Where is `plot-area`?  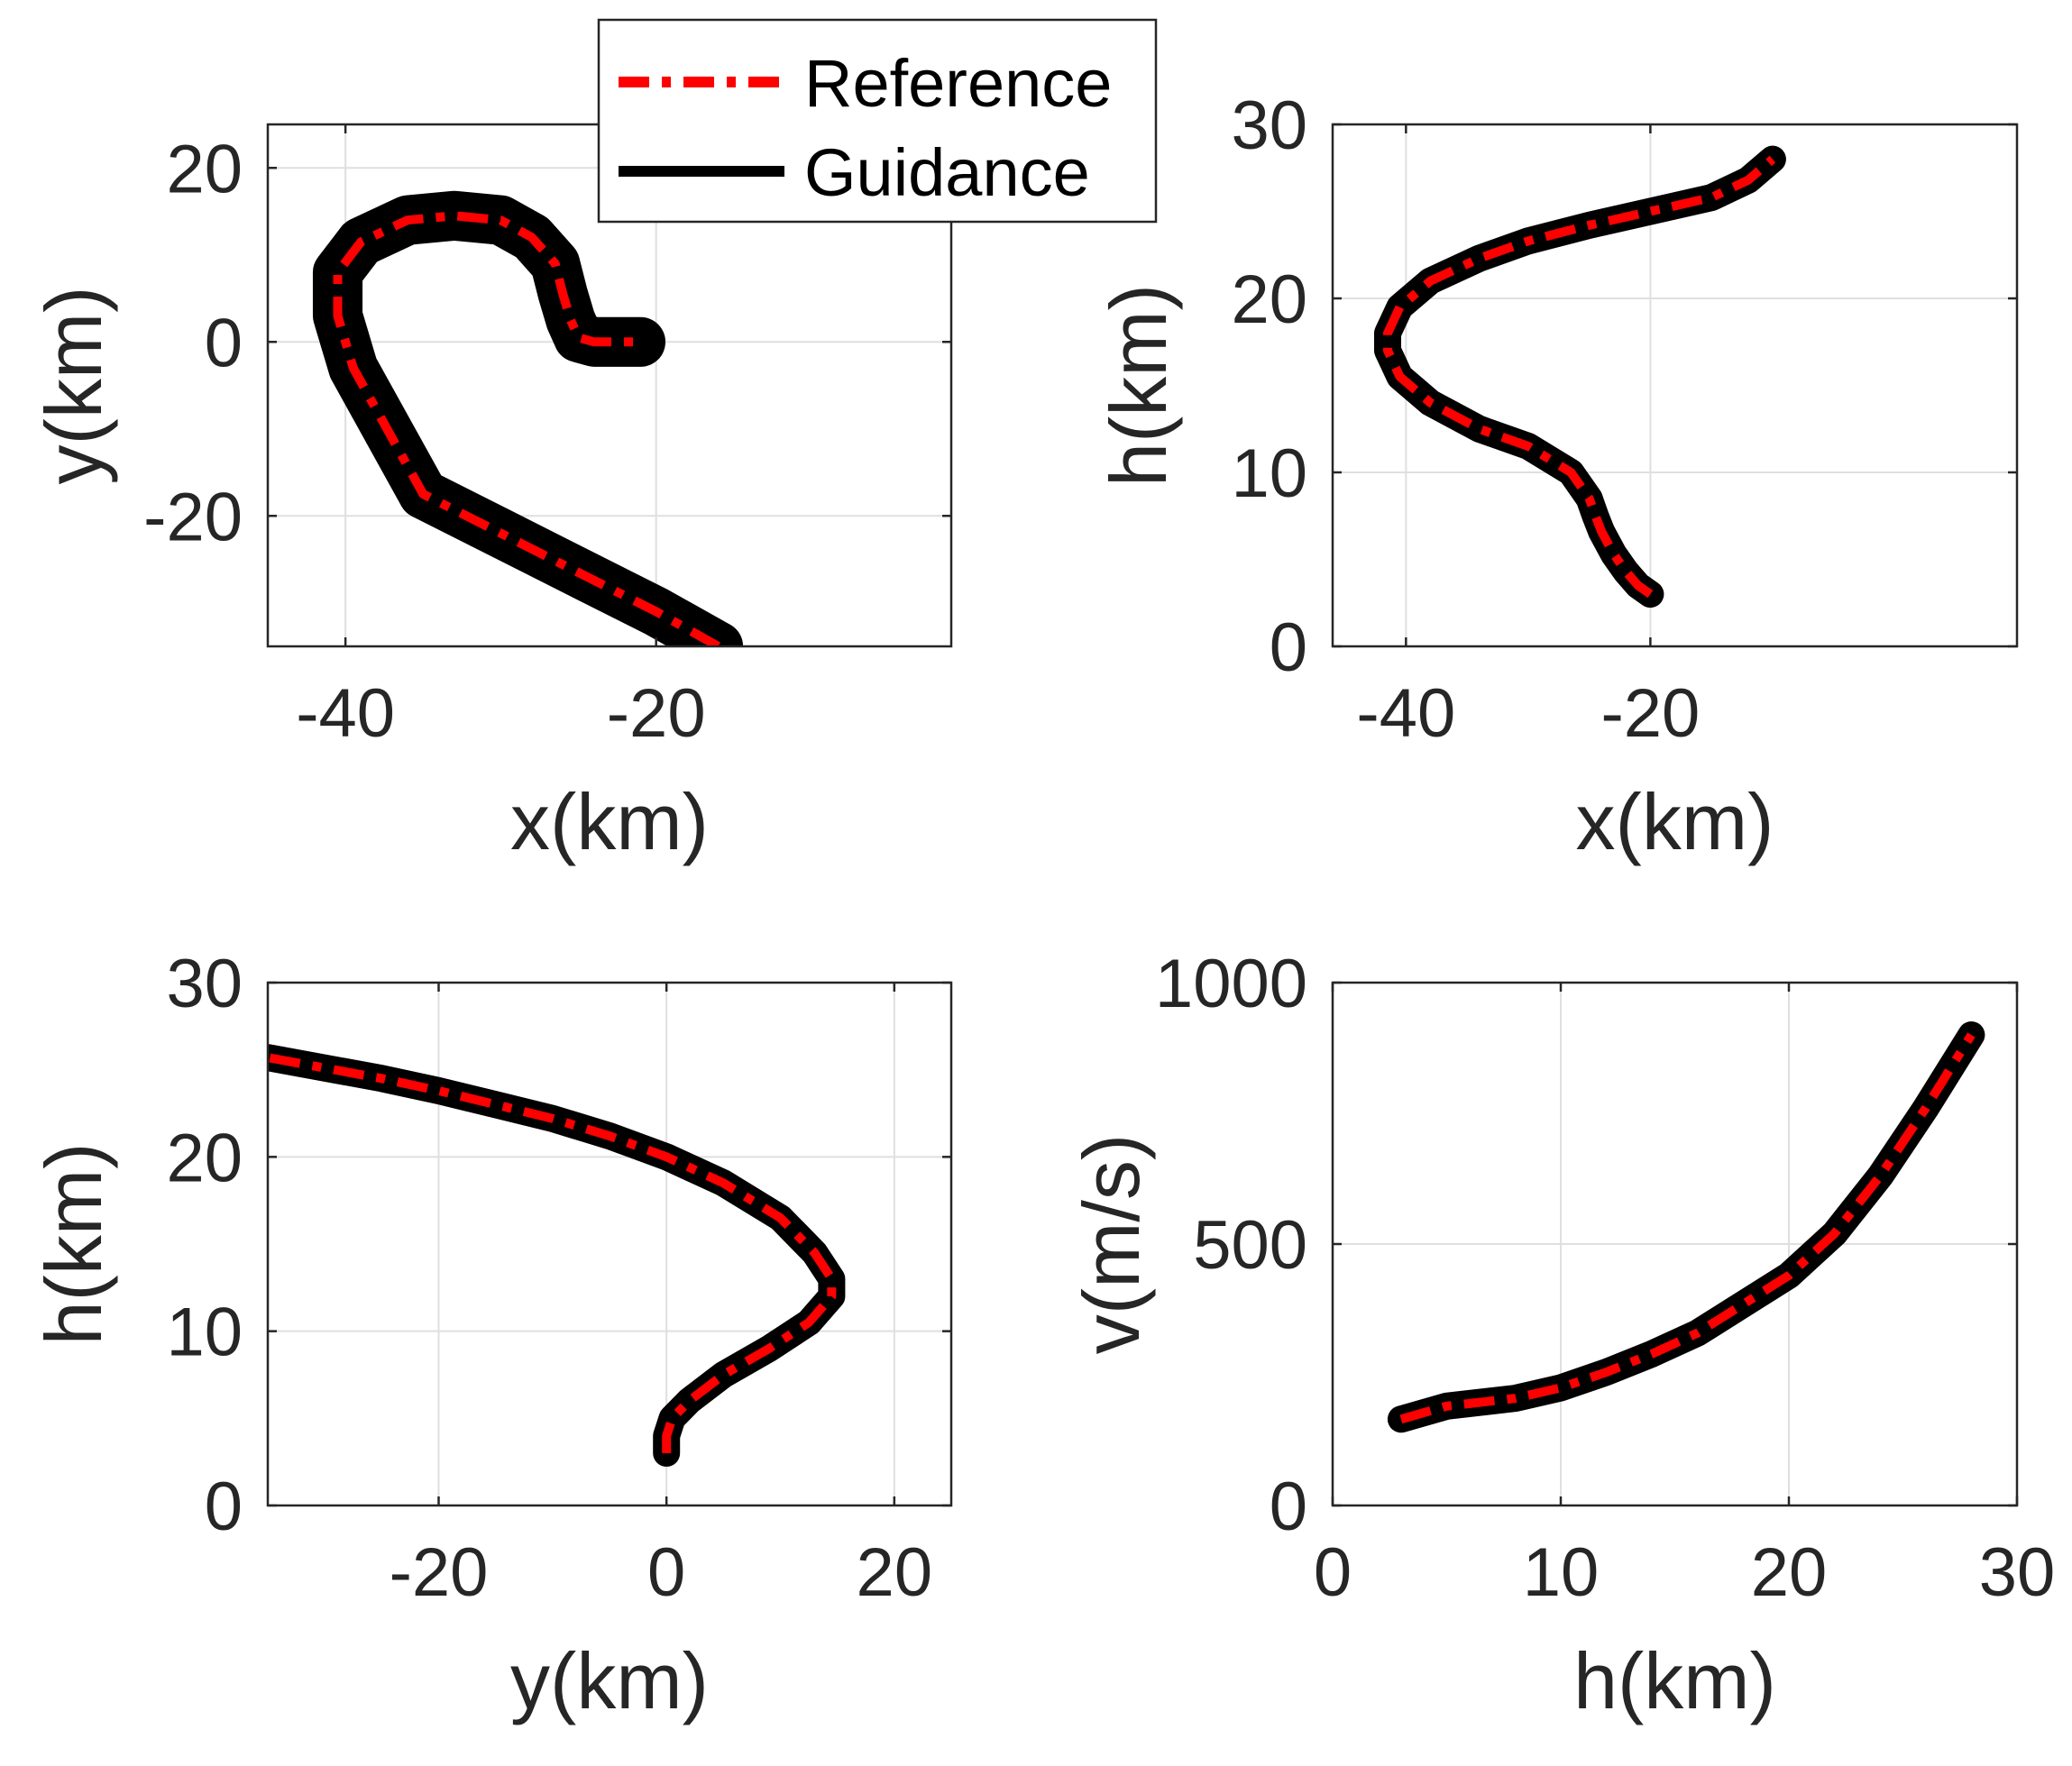 plot-area is located at coordinates (609, 1244).